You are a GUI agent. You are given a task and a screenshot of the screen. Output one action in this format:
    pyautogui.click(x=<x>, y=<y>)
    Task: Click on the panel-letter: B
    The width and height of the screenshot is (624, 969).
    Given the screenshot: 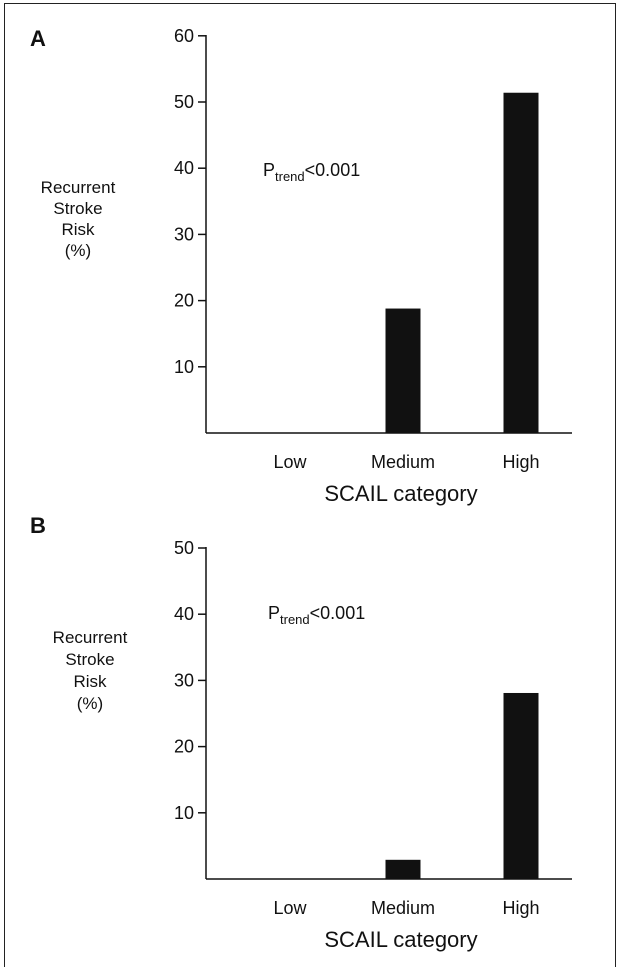 What is the action you would take?
    pyautogui.click(x=38, y=525)
    